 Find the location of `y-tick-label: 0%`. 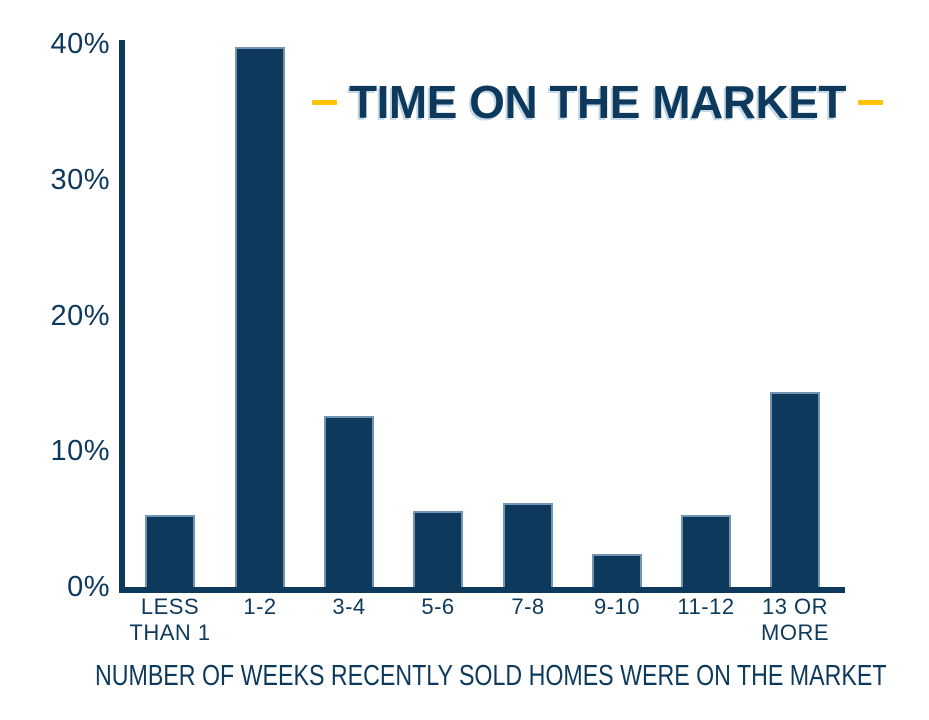

y-tick-label: 0% is located at coordinates (88, 587).